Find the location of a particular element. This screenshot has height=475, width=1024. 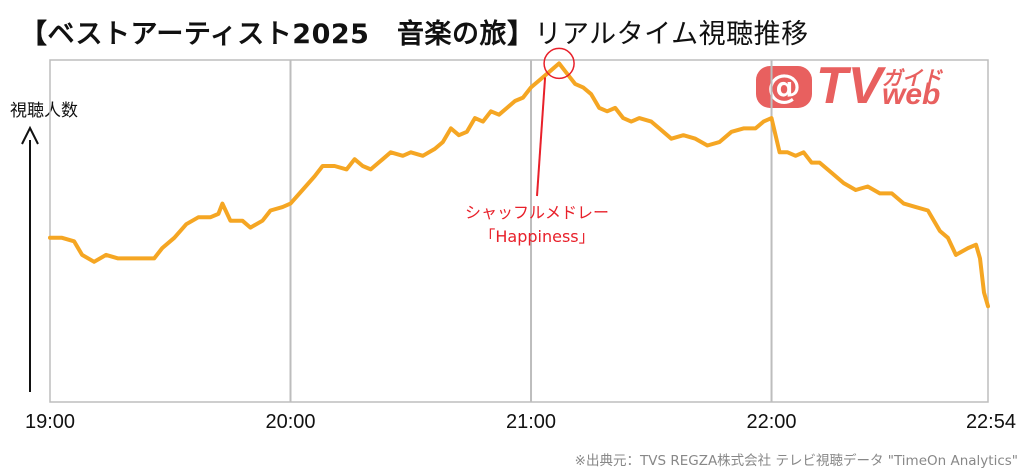

logo-web: web is located at coordinates (911, 94).